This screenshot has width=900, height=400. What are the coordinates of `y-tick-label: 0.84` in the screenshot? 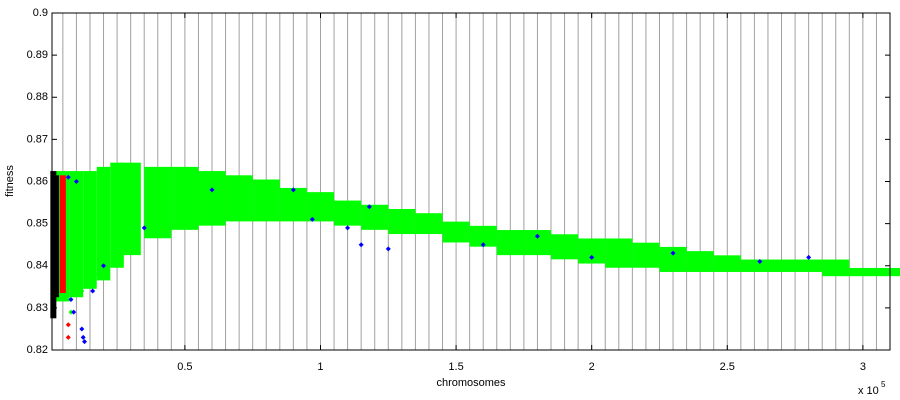 It's located at (37, 266).